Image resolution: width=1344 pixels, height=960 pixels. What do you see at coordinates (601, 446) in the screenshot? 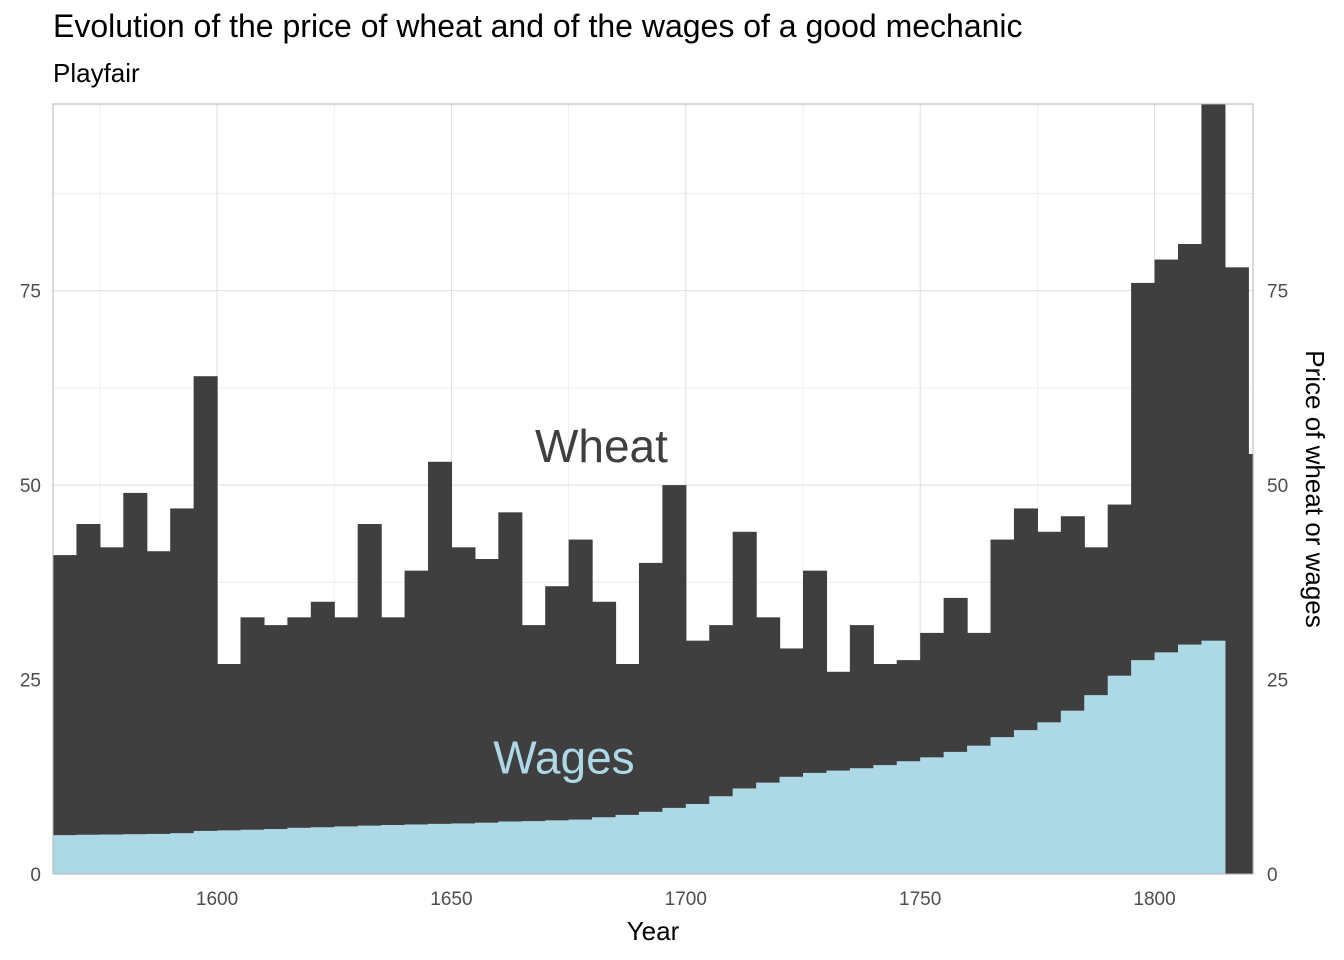
I see `wheat-annotation: Wheat` at bounding box center [601, 446].